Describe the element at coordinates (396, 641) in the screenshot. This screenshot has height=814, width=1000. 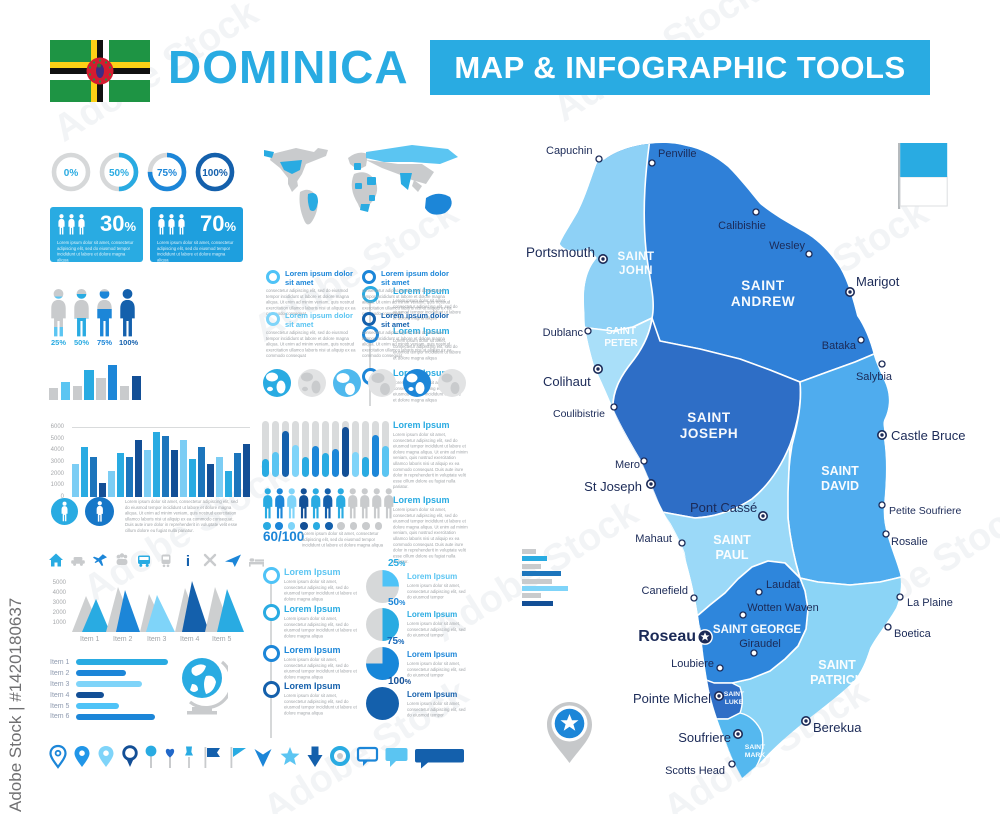
I see `pie-label: 75%` at that location.